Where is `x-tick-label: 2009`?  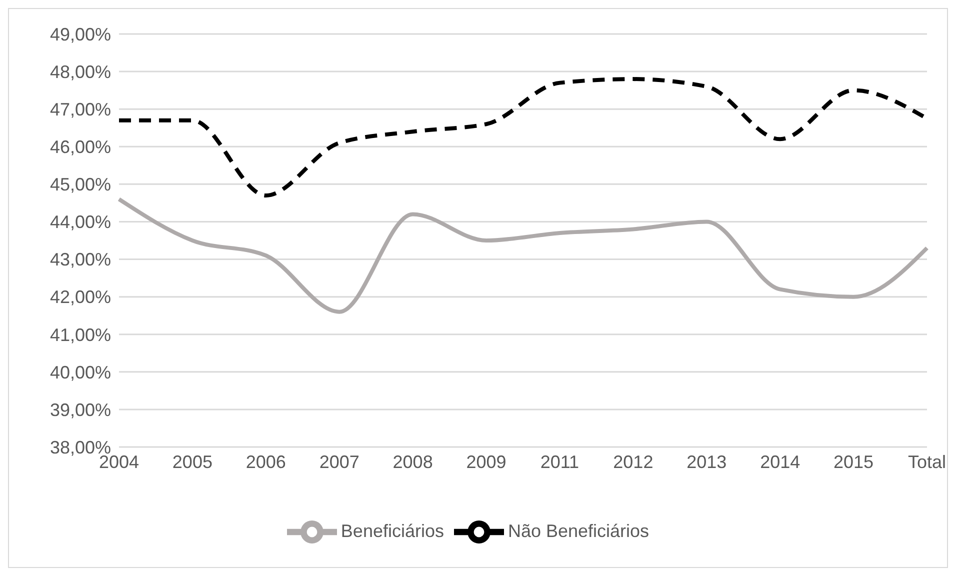 x-tick-label: 2009 is located at coordinates (486, 462).